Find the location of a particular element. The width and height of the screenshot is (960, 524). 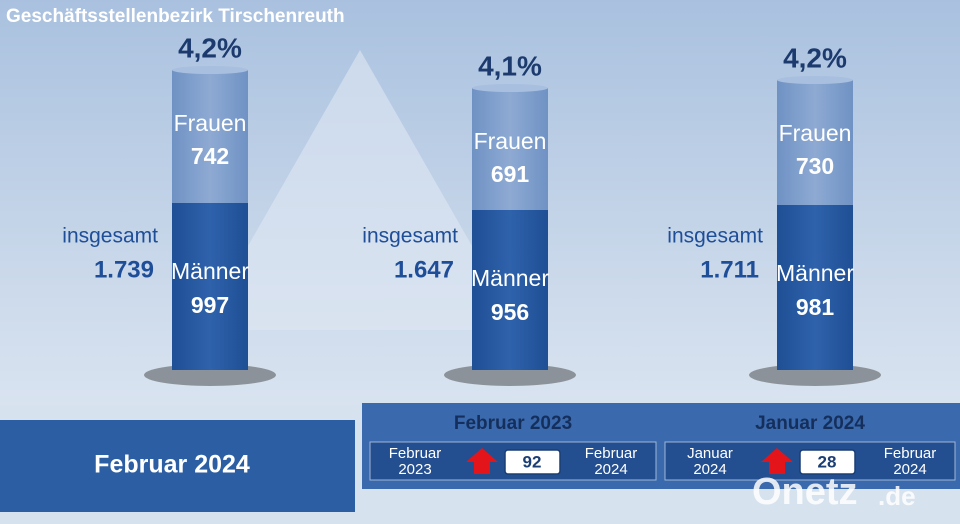

men-value: 997 is located at coordinates (210, 305).